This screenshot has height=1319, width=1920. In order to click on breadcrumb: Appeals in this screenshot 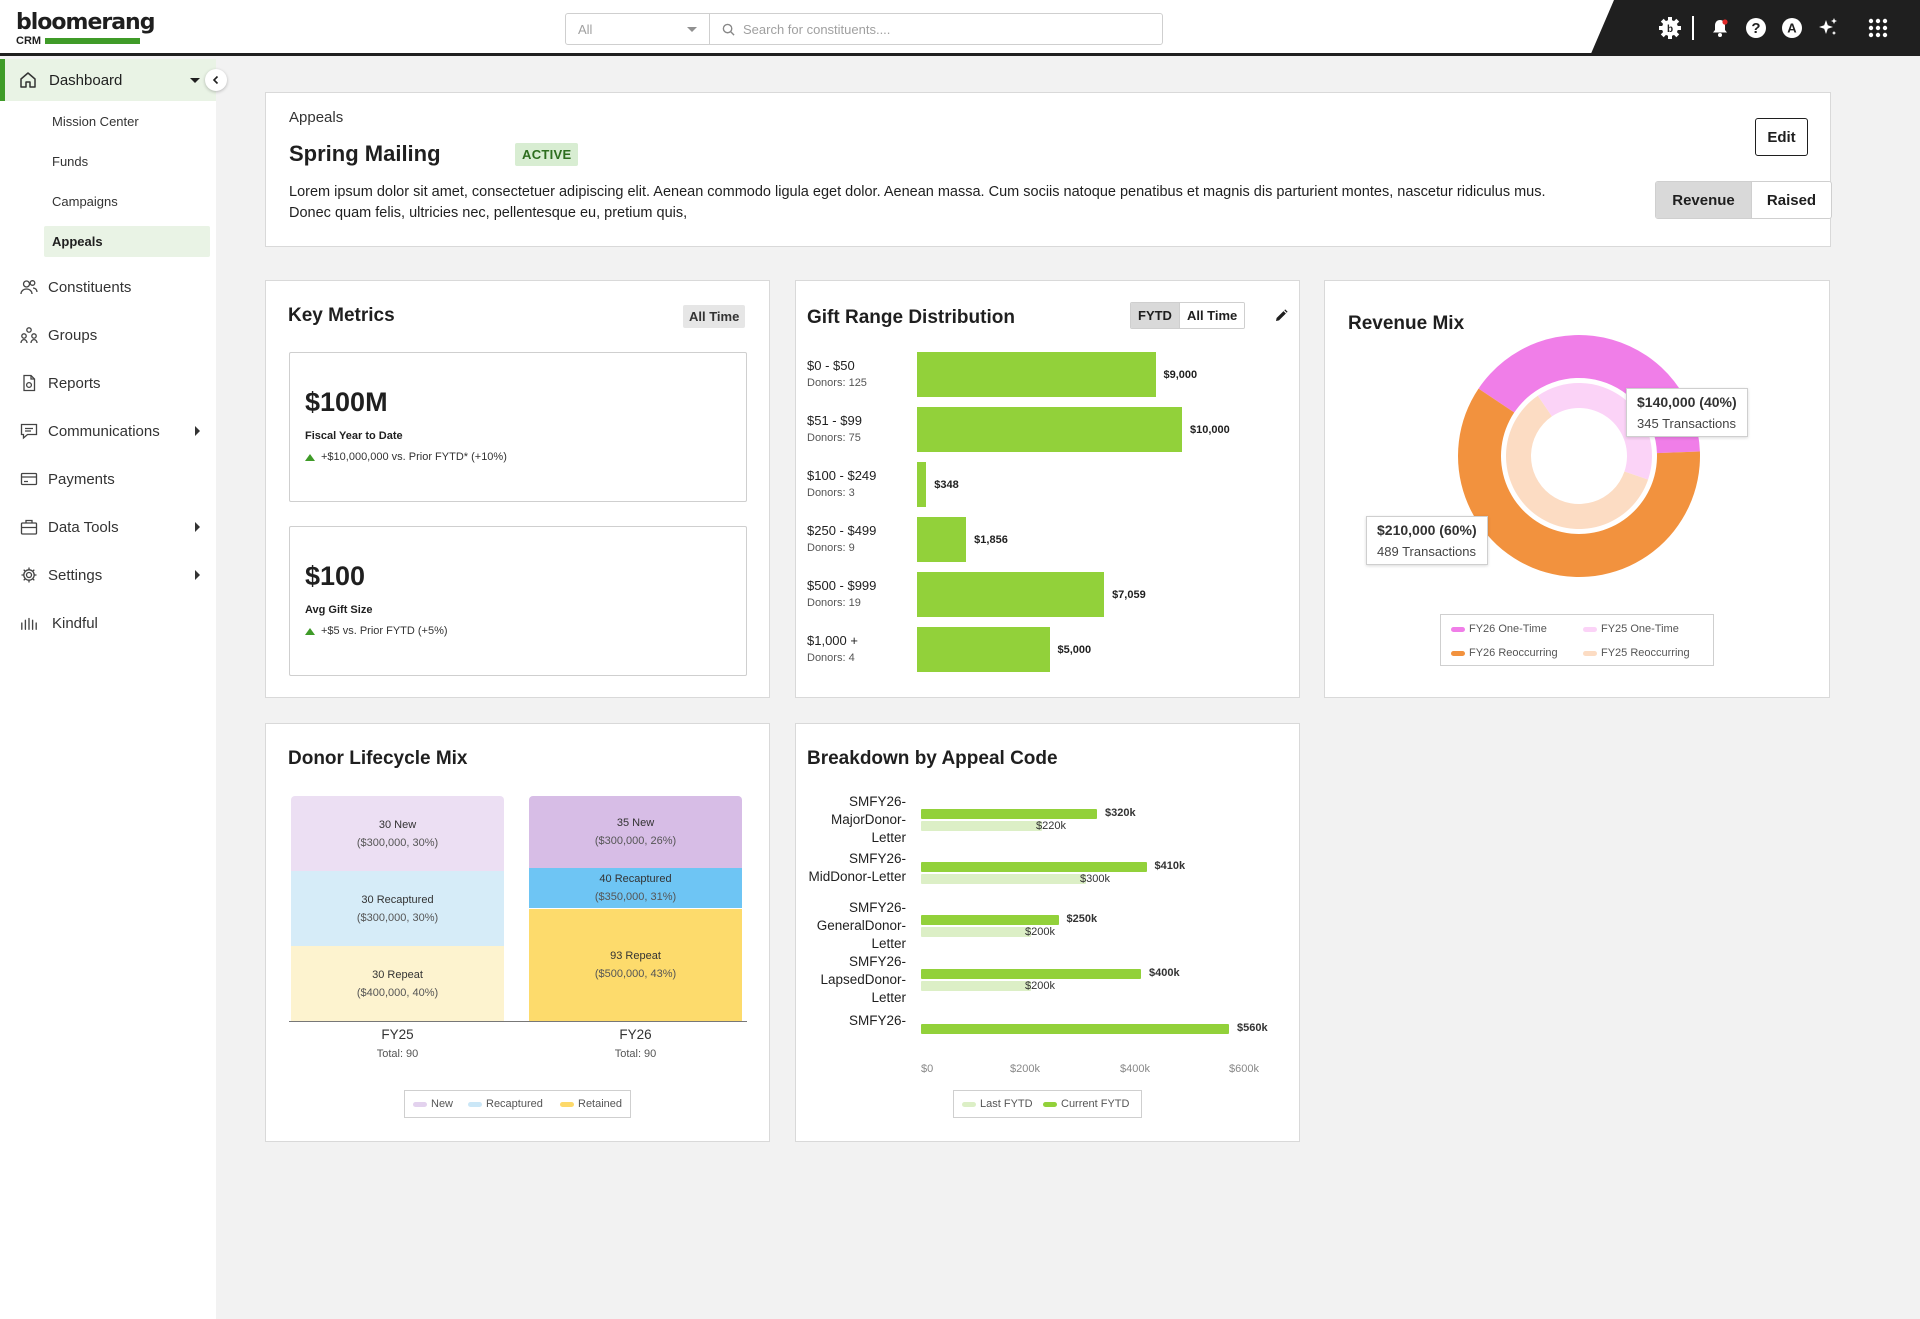, I will do `click(316, 117)`.